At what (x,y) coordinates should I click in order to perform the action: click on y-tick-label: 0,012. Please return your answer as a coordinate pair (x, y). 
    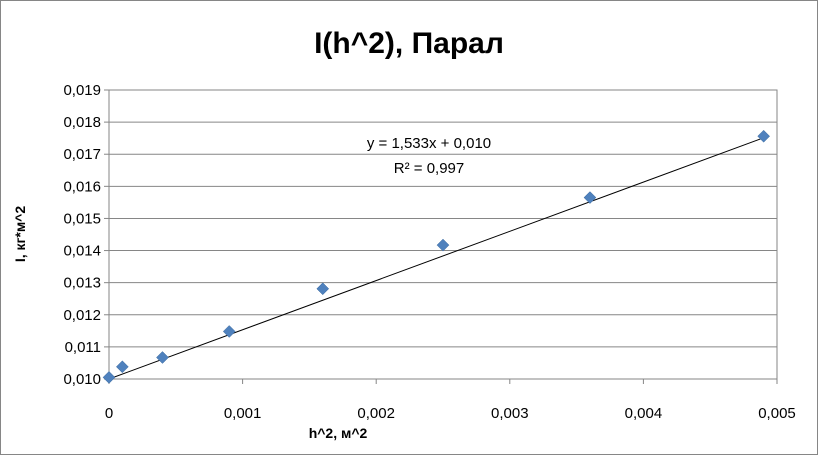
    Looking at the image, I should click on (82, 315).